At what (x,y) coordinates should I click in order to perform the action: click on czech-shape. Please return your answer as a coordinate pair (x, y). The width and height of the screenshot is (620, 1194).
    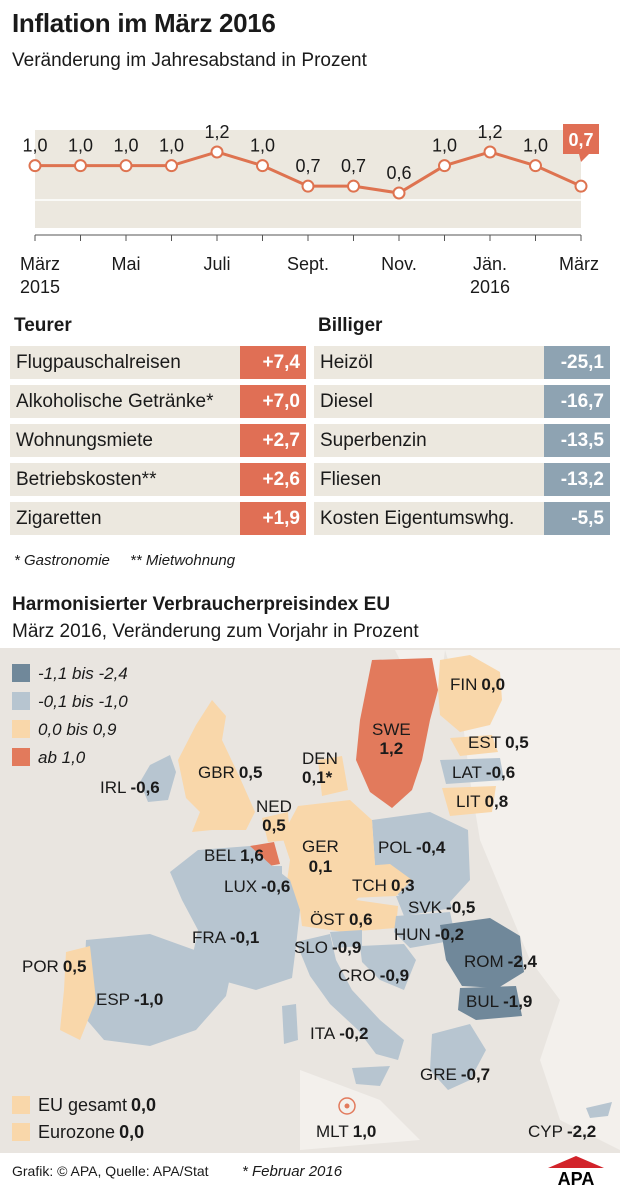
    Looking at the image, I should click on (376, 881).